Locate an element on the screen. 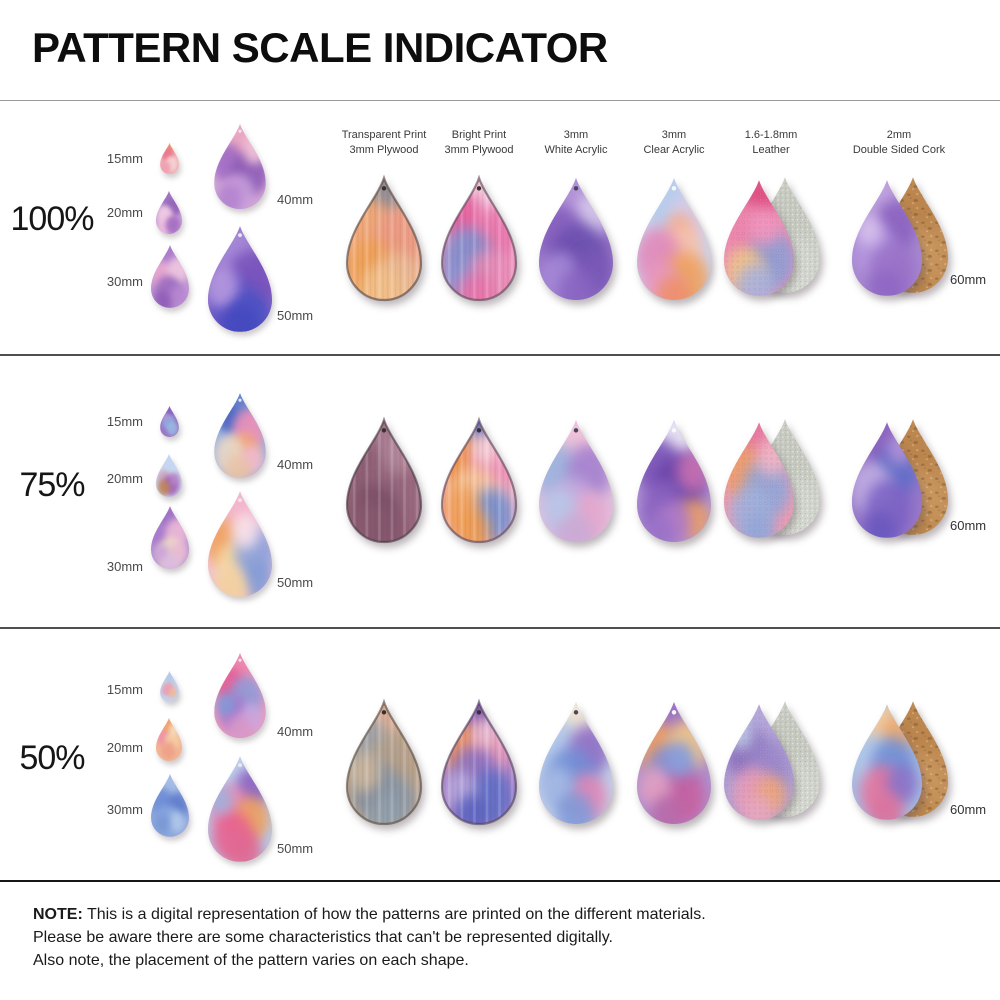 The image size is (1000, 1000). teardrop-wrap-75-transparent-print-3mm-plywood is located at coordinates (384, 480).